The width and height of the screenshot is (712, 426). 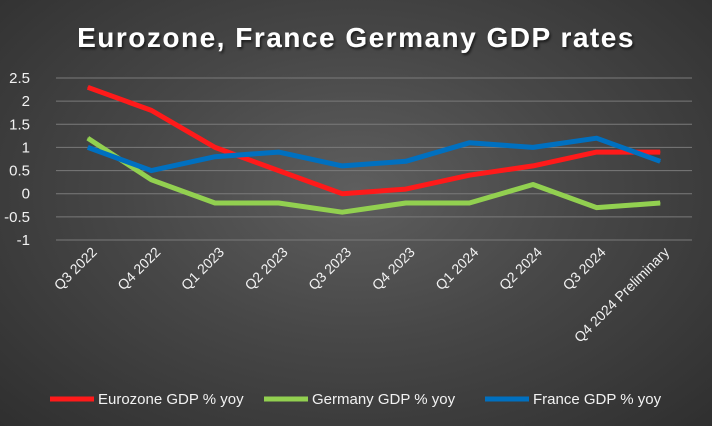 What do you see at coordinates (17, 217) in the screenshot?
I see `y-tick-label: -0.5` at bounding box center [17, 217].